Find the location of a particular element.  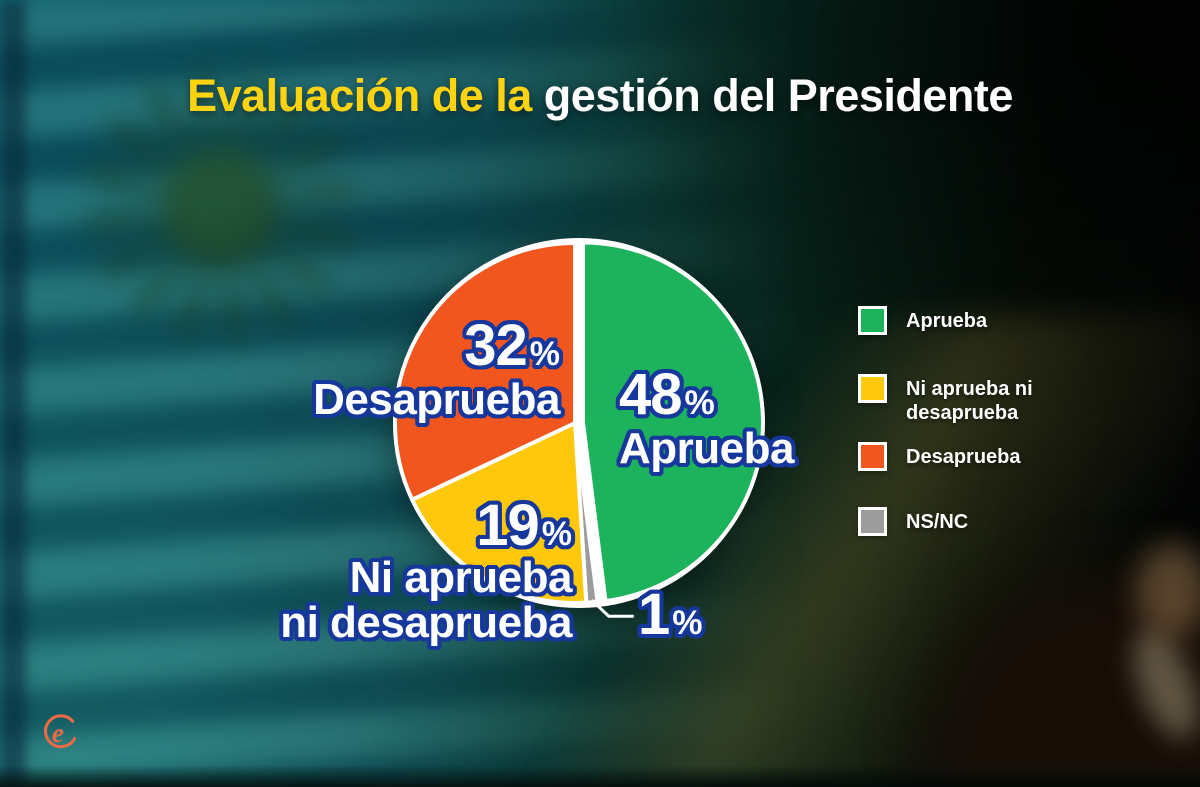

aprueba-number: 48% is located at coordinates (706, 395).